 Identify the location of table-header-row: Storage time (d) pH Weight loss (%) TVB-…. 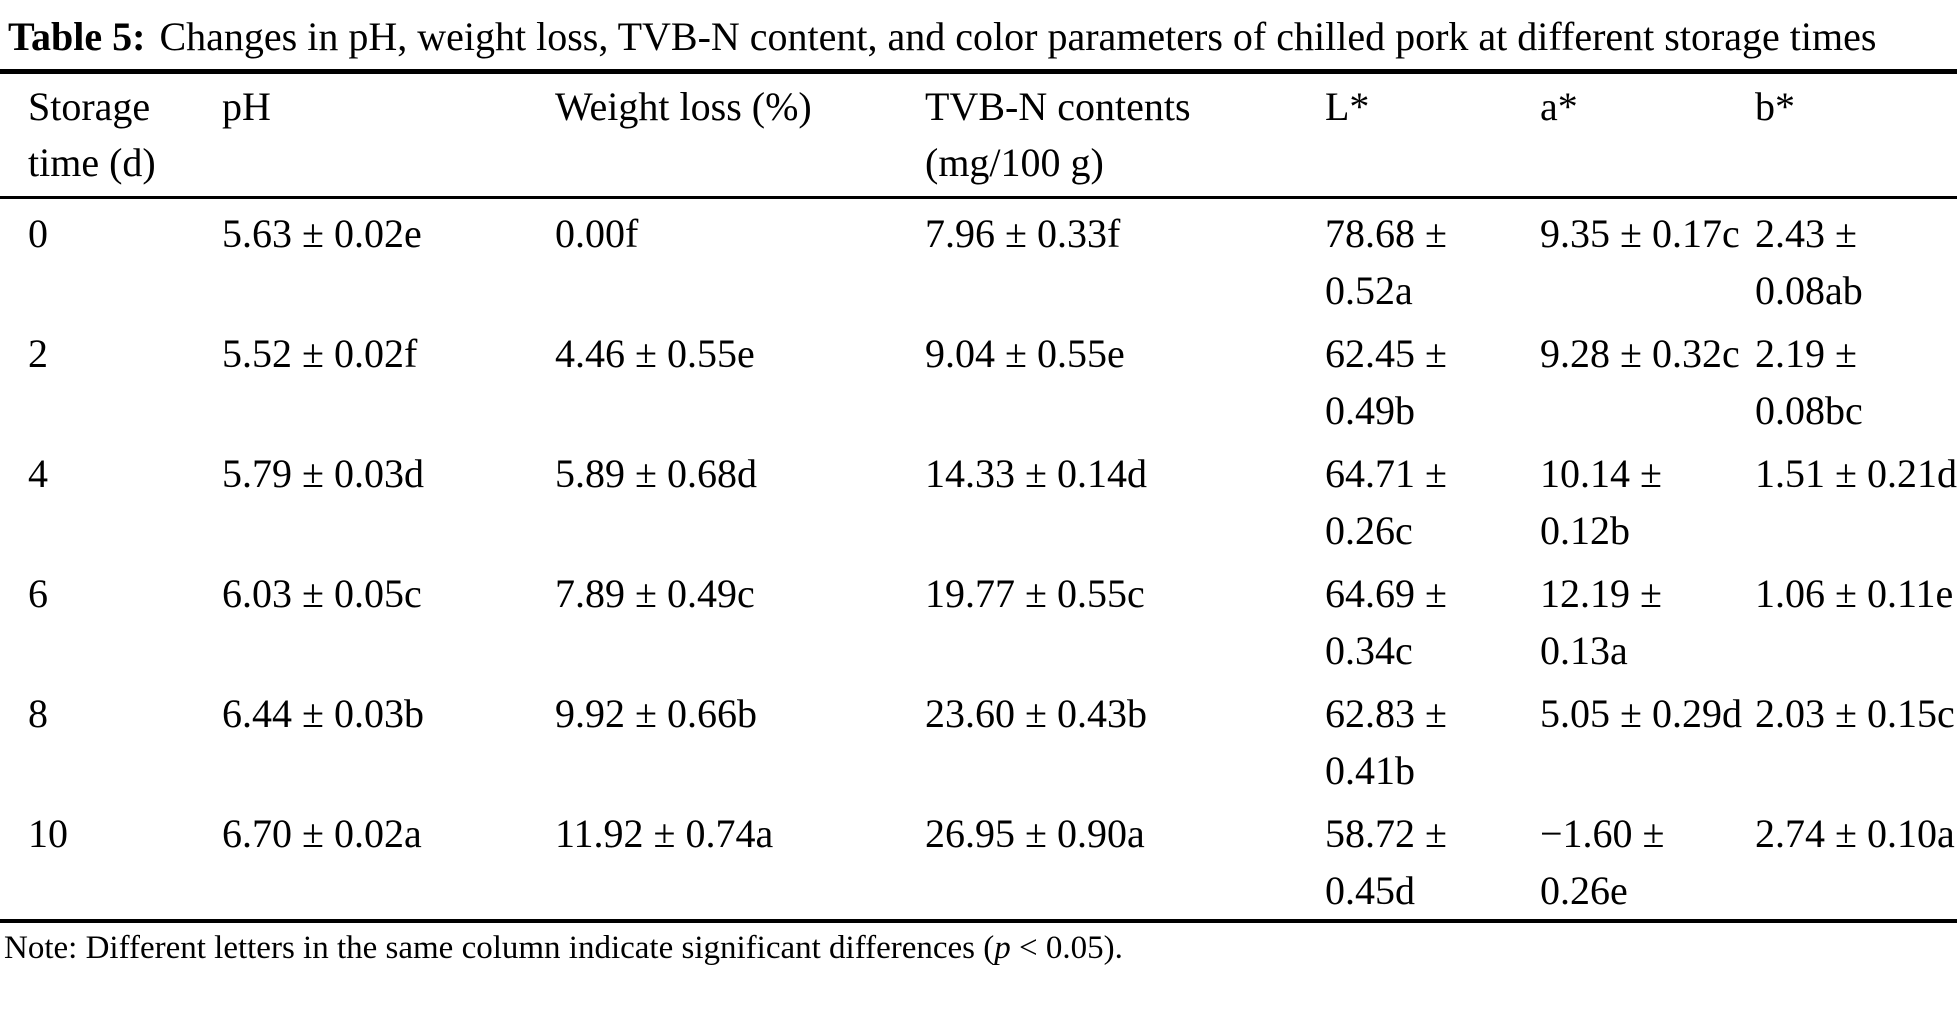
(978, 135).